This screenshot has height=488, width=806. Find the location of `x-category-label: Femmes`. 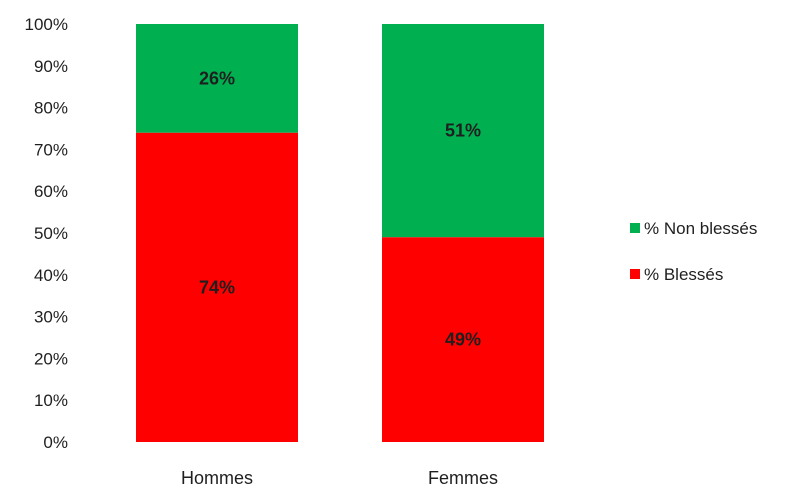

x-category-label: Femmes is located at coordinates (463, 478).